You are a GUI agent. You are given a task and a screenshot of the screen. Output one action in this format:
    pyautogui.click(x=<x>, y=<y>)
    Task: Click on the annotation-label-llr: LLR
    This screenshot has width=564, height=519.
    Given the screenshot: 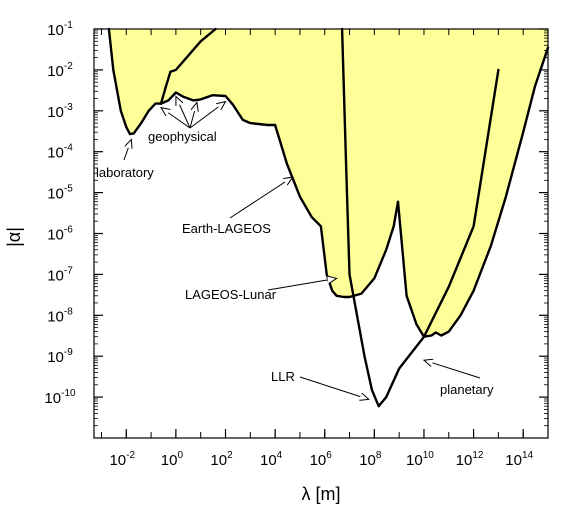 What is the action you would take?
    pyautogui.click(x=283, y=376)
    